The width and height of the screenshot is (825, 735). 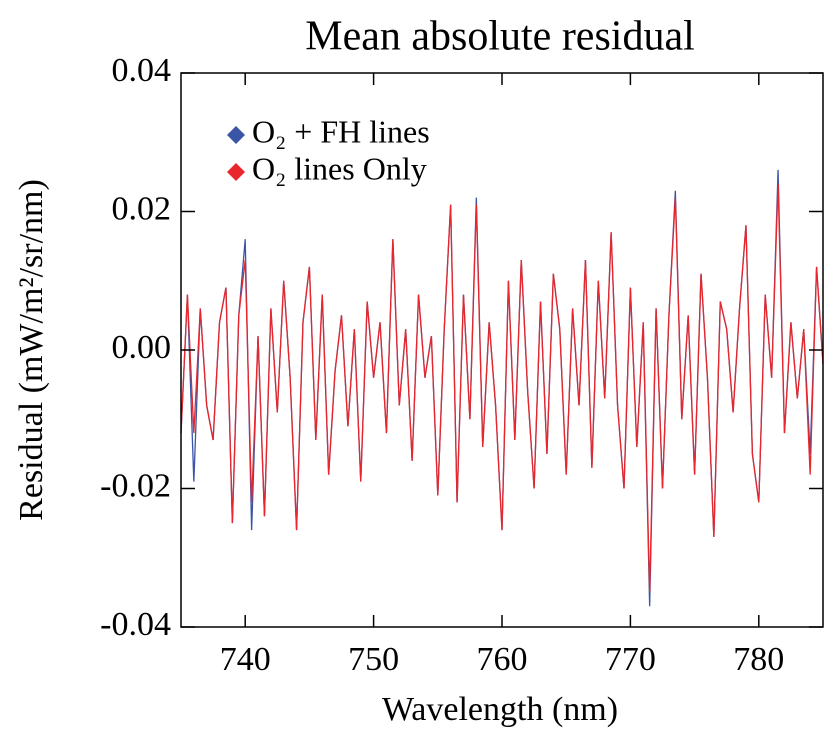 What do you see at coordinates (135, 485) in the screenshot?
I see `y-tick-label: -0.02` at bounding box center [135, 485].